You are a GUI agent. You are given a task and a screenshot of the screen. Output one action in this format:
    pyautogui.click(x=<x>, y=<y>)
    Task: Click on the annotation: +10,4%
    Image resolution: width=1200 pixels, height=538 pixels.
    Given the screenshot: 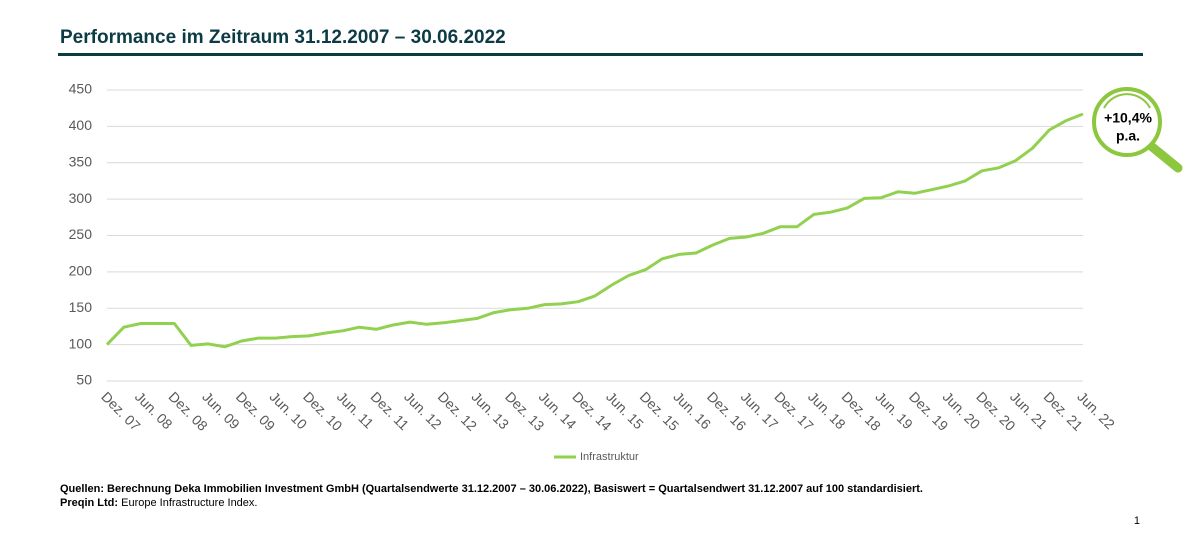 What is the action you would take?
    pyautogui.click(x=1128, y=118)
    